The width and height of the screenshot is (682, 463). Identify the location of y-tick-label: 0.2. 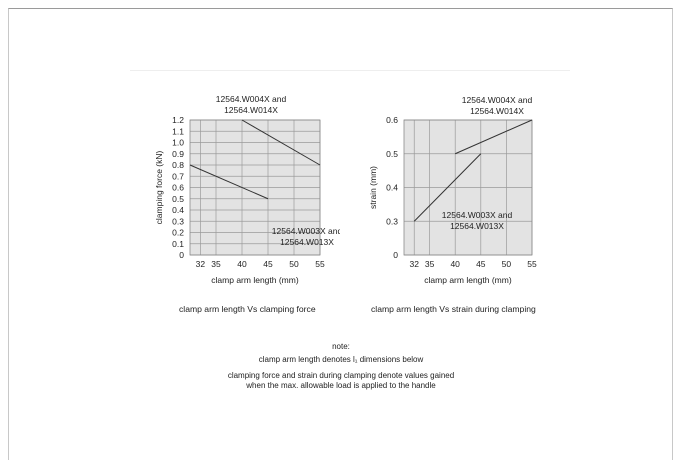
(178, 233).